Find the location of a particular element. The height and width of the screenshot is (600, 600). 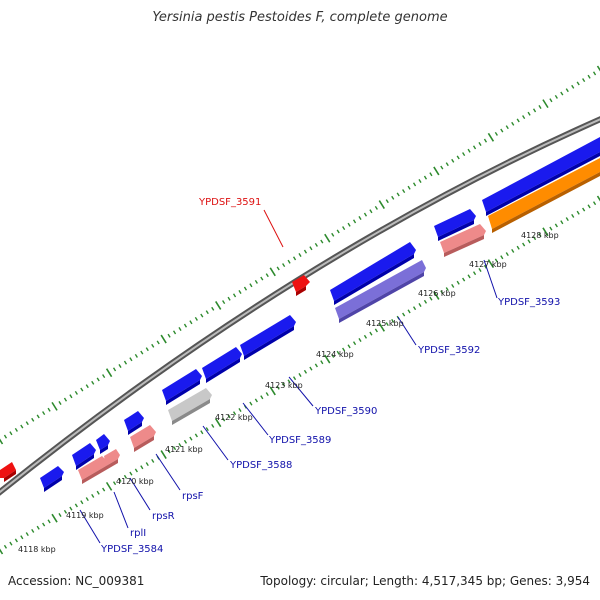

tick-label: 4119 kbp is located at coordinates (85, 515).